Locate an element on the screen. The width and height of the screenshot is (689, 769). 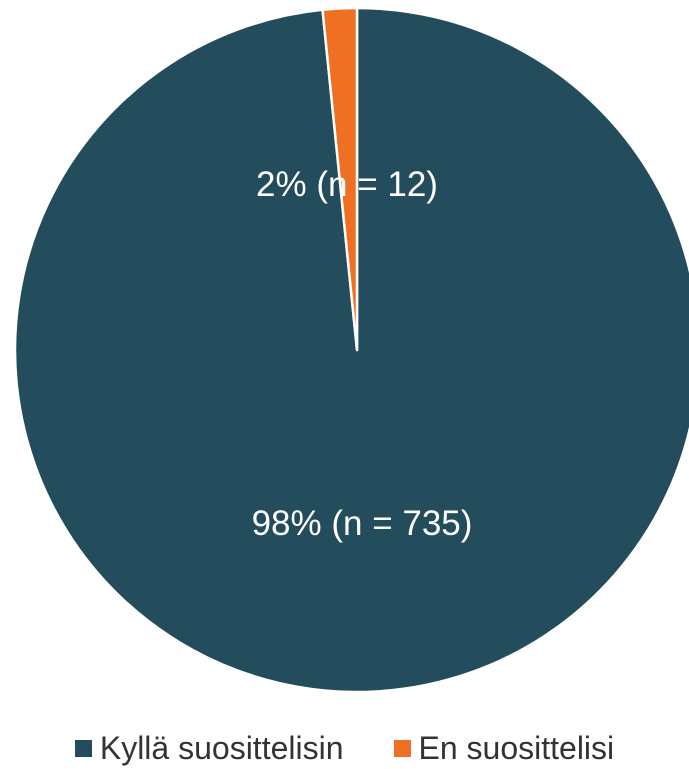
pie-slice-en is located at coordinates (340, 179).